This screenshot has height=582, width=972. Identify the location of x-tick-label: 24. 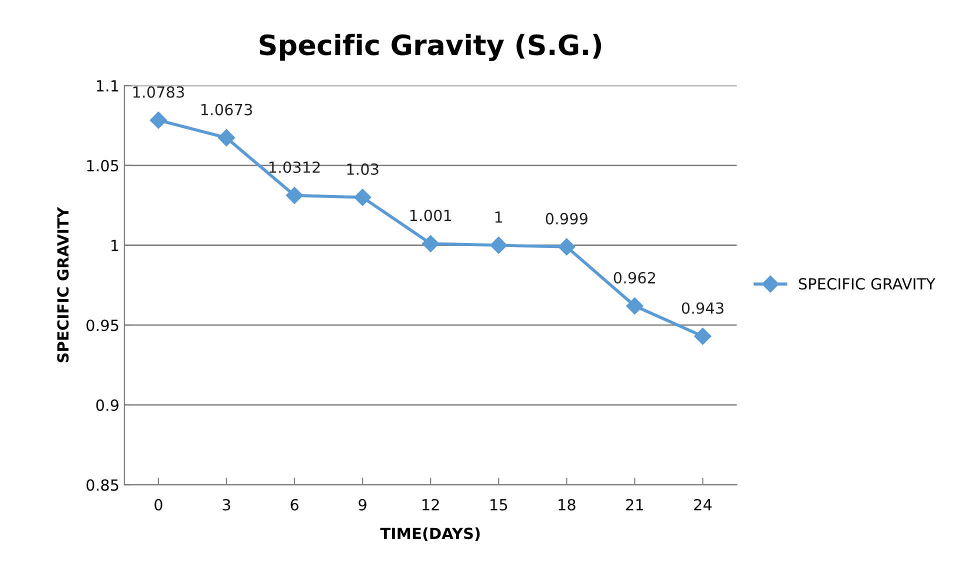
(703, 504).